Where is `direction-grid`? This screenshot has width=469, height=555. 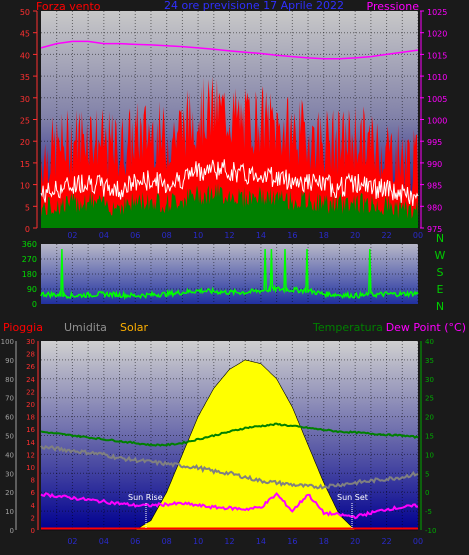
direction-grid is located at coordinates (230, 274).